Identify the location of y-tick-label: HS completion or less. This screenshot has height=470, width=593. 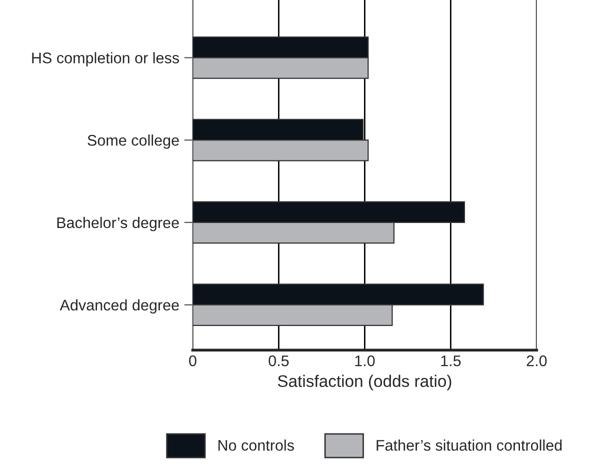
(105, 59).